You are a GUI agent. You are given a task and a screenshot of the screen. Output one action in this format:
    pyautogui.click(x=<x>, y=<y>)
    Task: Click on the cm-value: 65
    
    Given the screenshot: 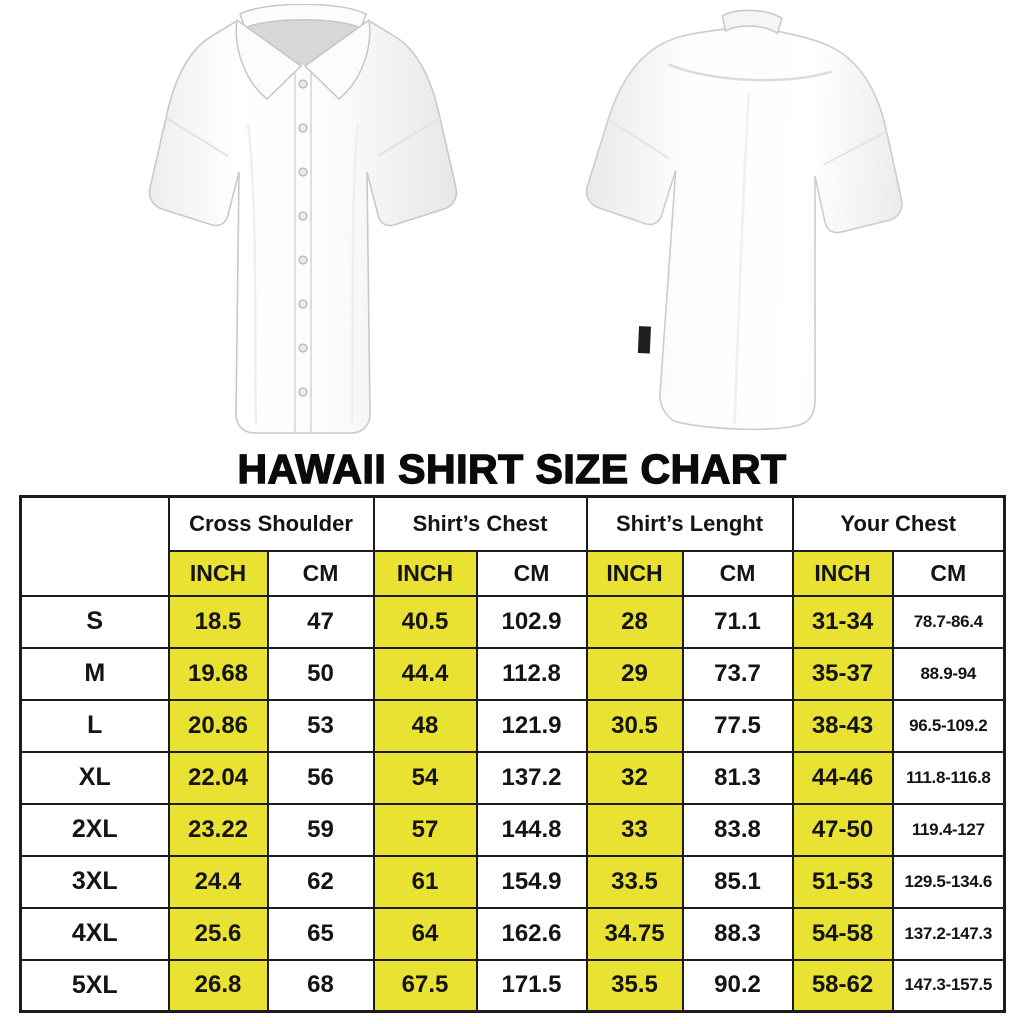 What is the action you would take?
    pyautogui.click(x=320, y=933)
    